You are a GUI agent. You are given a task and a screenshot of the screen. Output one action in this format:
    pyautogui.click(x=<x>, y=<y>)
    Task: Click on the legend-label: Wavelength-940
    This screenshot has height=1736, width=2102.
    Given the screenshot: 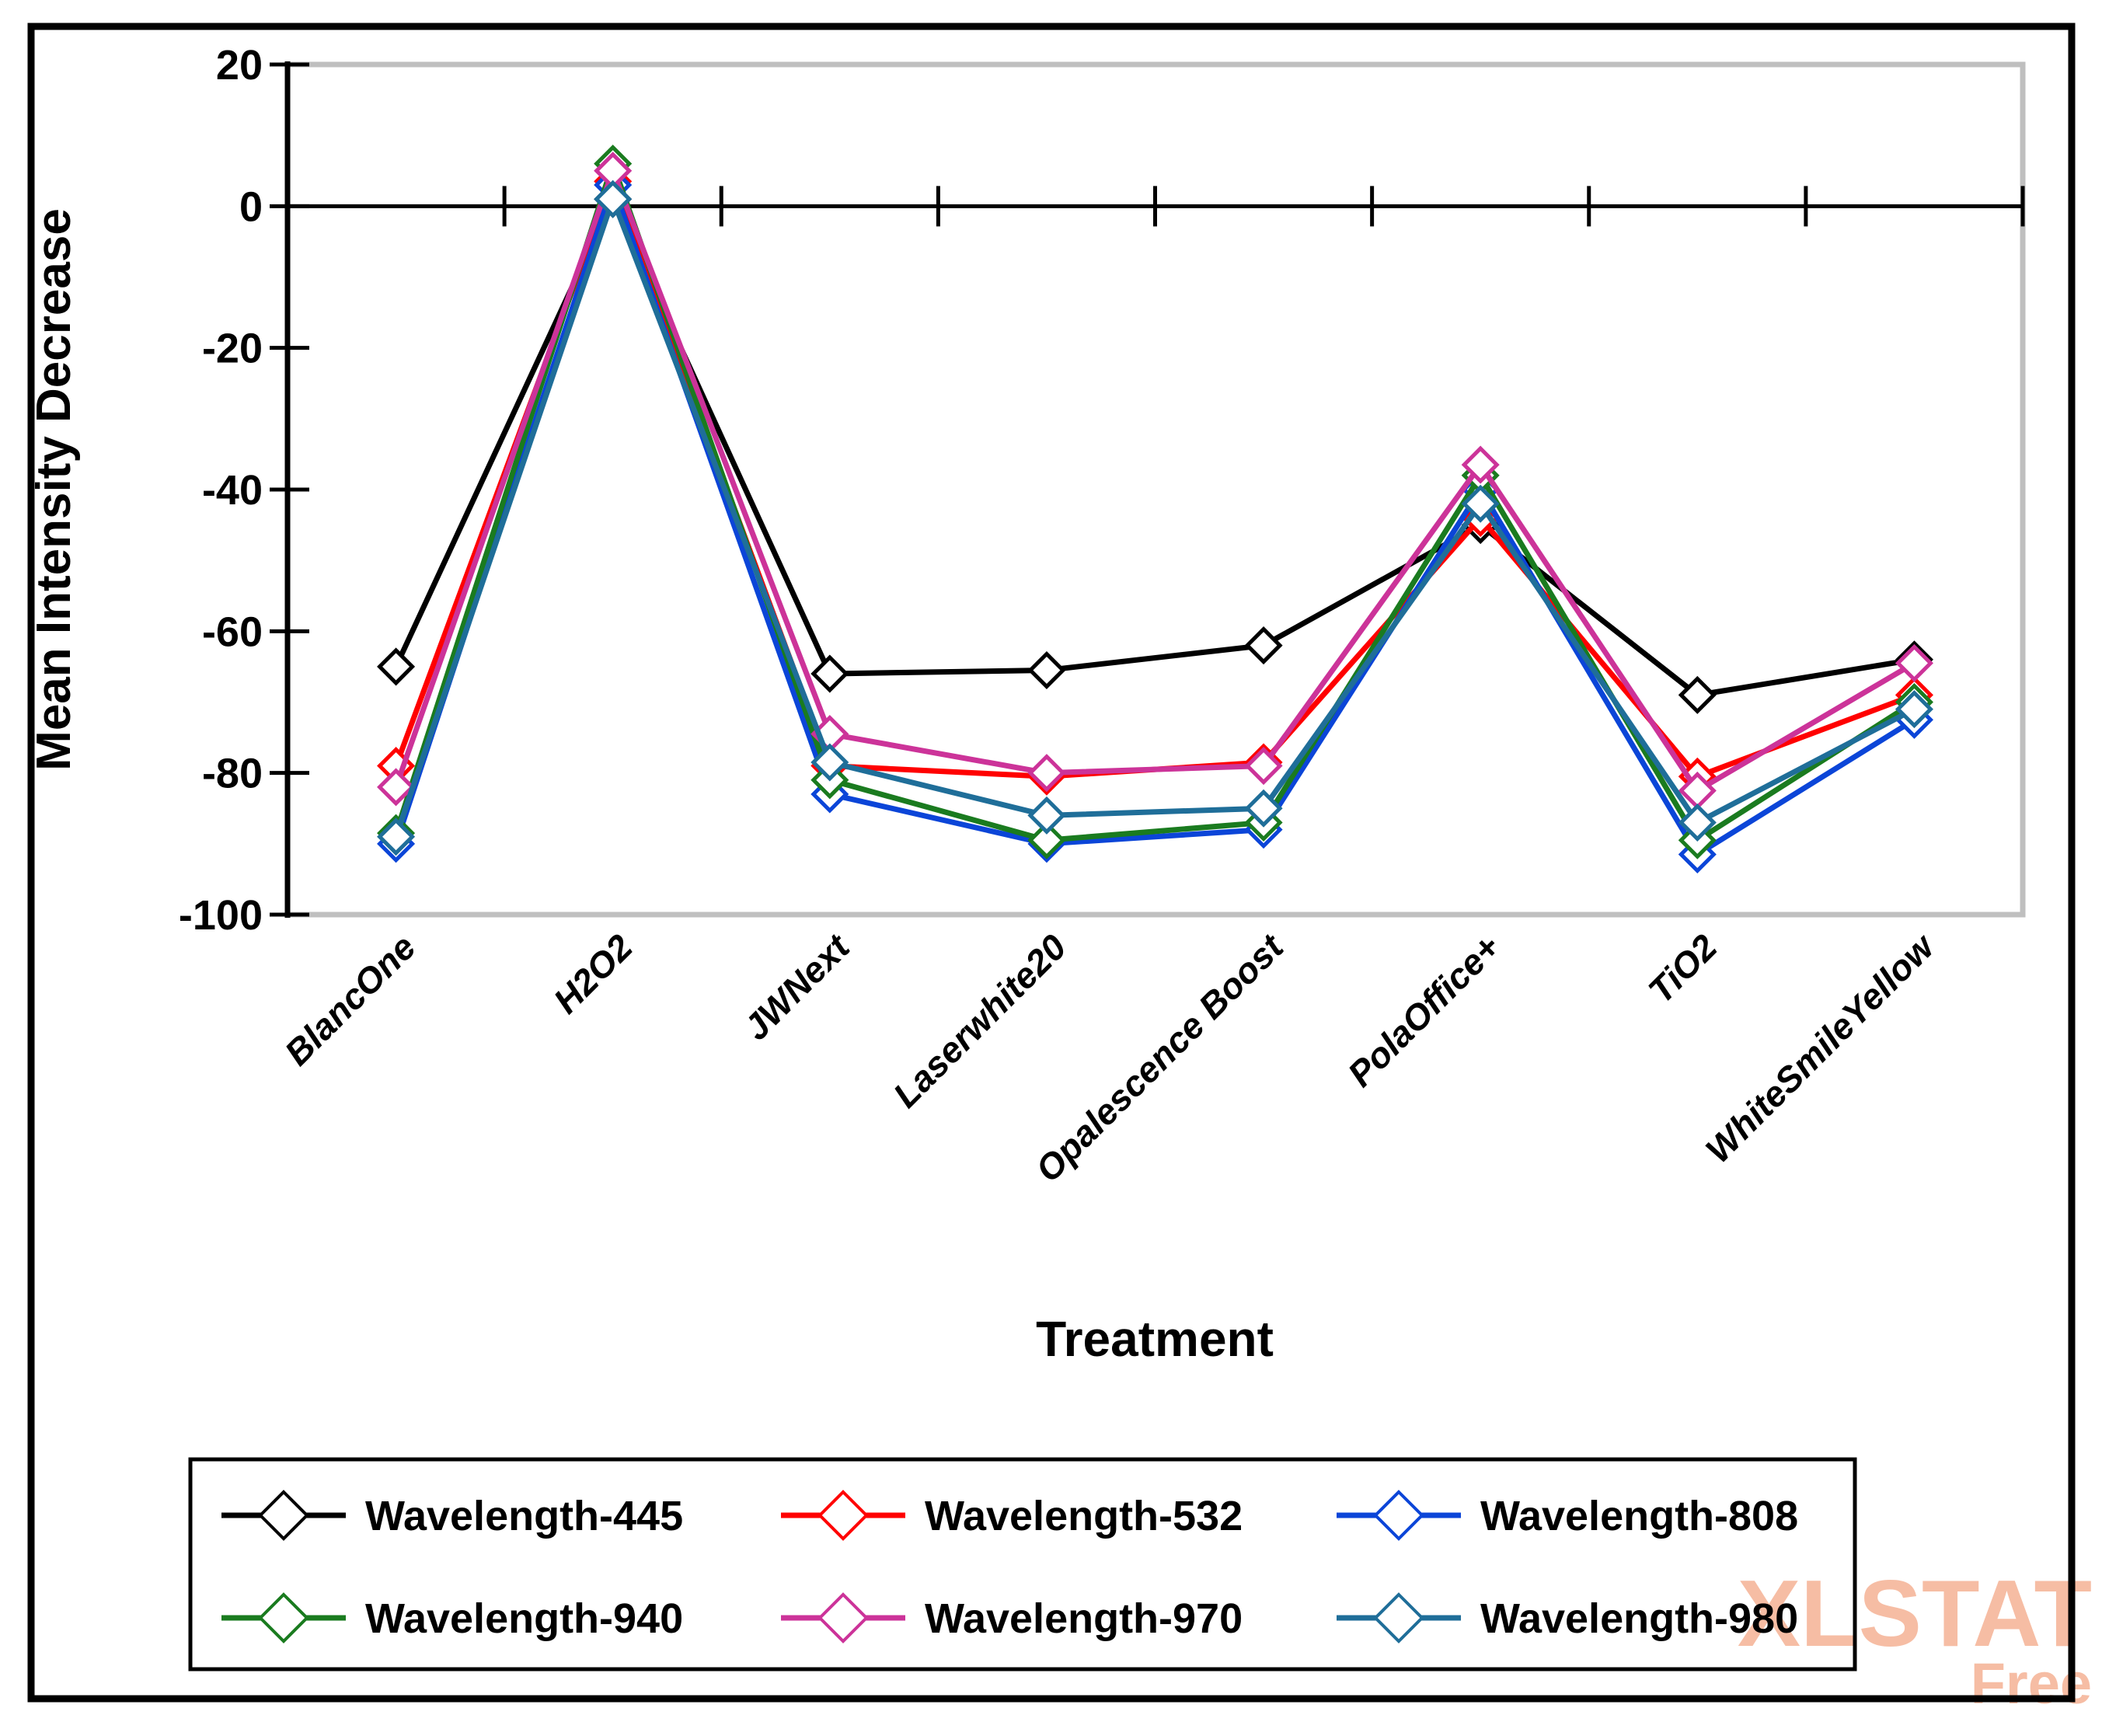 What is the action you would take?
    pyautogui.click(x=524, y=1619)
    